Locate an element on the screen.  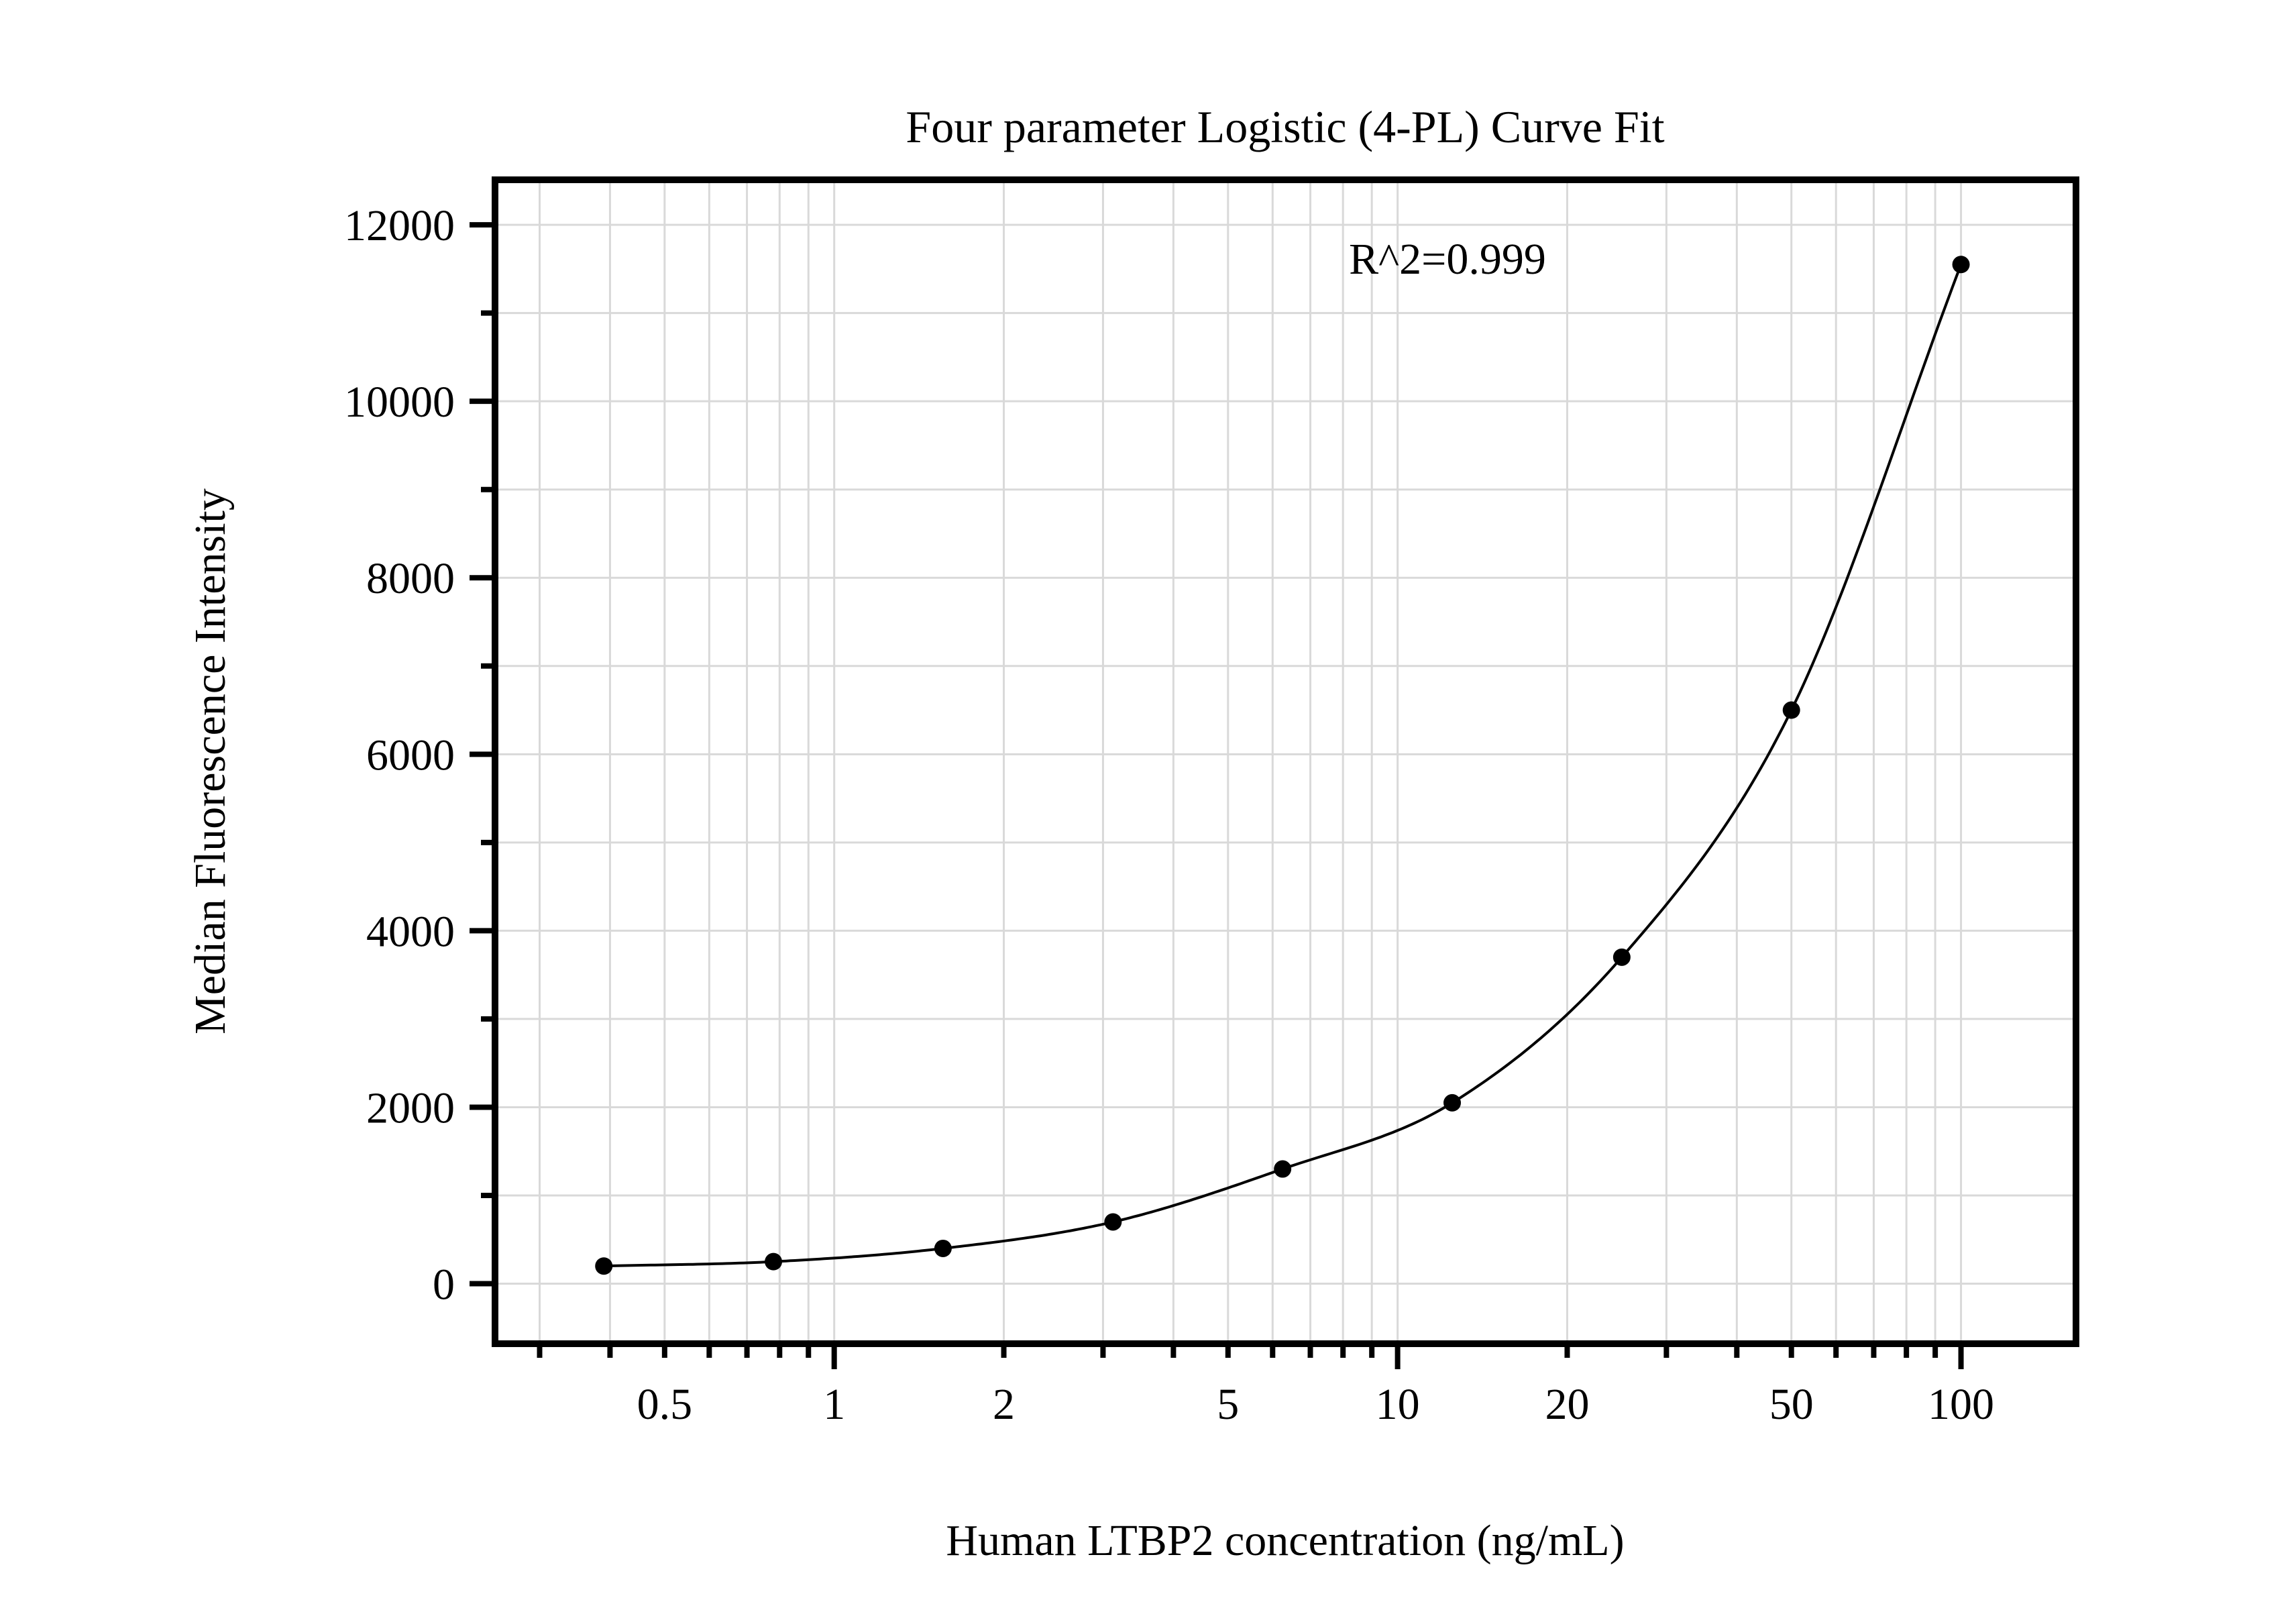
y-tick-label: 8000 is located at coordinates (410, 578).